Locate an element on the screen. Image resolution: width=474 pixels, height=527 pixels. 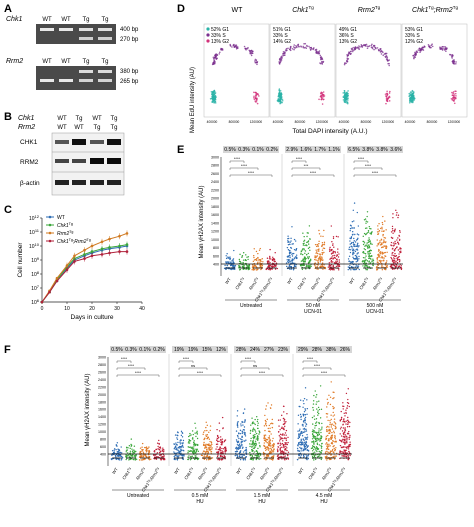
facet-title: Rrm2Tg is located at coordinates (369, 9).